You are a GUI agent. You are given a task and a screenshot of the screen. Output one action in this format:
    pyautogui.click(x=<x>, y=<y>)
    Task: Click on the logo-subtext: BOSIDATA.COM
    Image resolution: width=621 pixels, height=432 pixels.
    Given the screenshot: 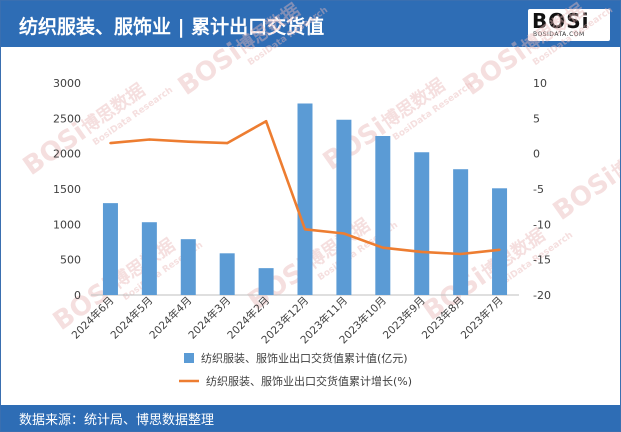 What is the action you would take?
    pyautogui.click(x=559, y=34)
    